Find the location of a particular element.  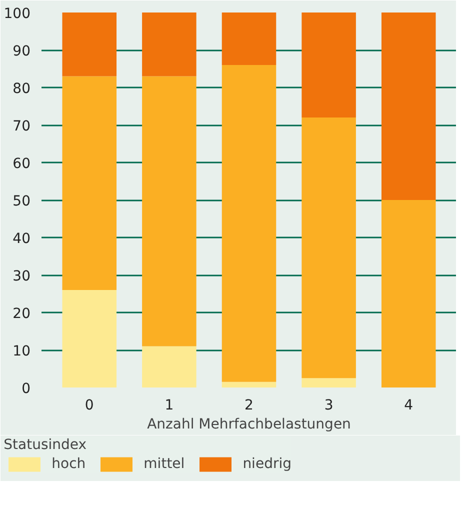

y-tick-label: 70 is located at coordinates (21, 126).